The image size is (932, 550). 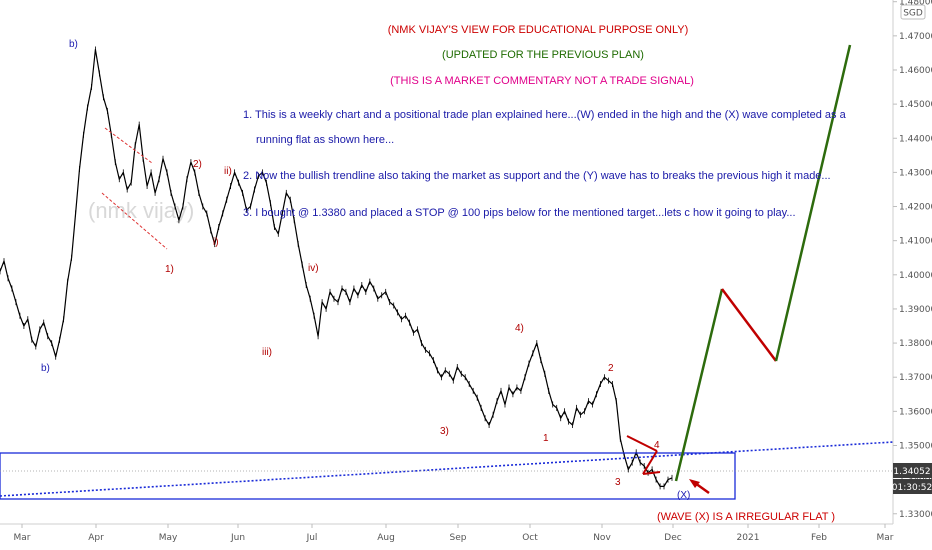 I want to click on time-tick-label: Sep, so click(x=458, y=538).